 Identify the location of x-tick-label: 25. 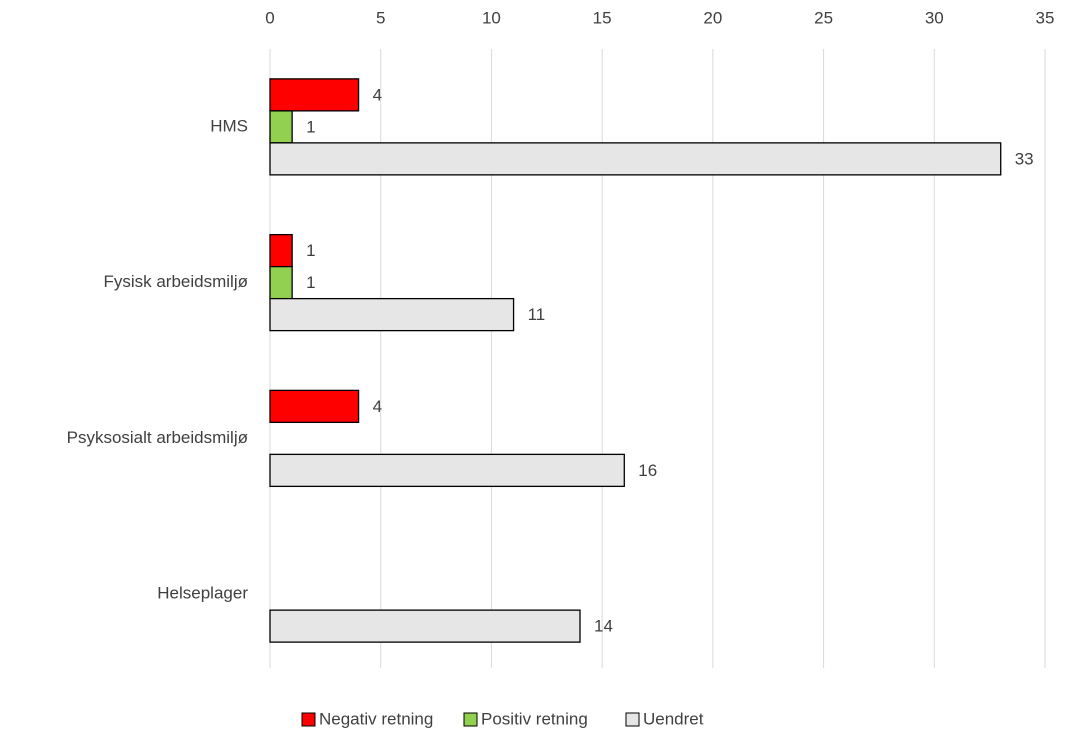
(823, 17).